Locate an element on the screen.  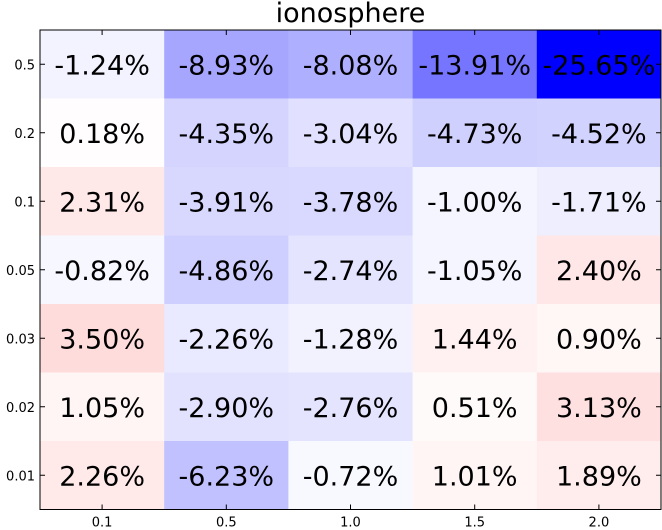
cell-value-label: -2.26% is located at coordinates (227, 339).